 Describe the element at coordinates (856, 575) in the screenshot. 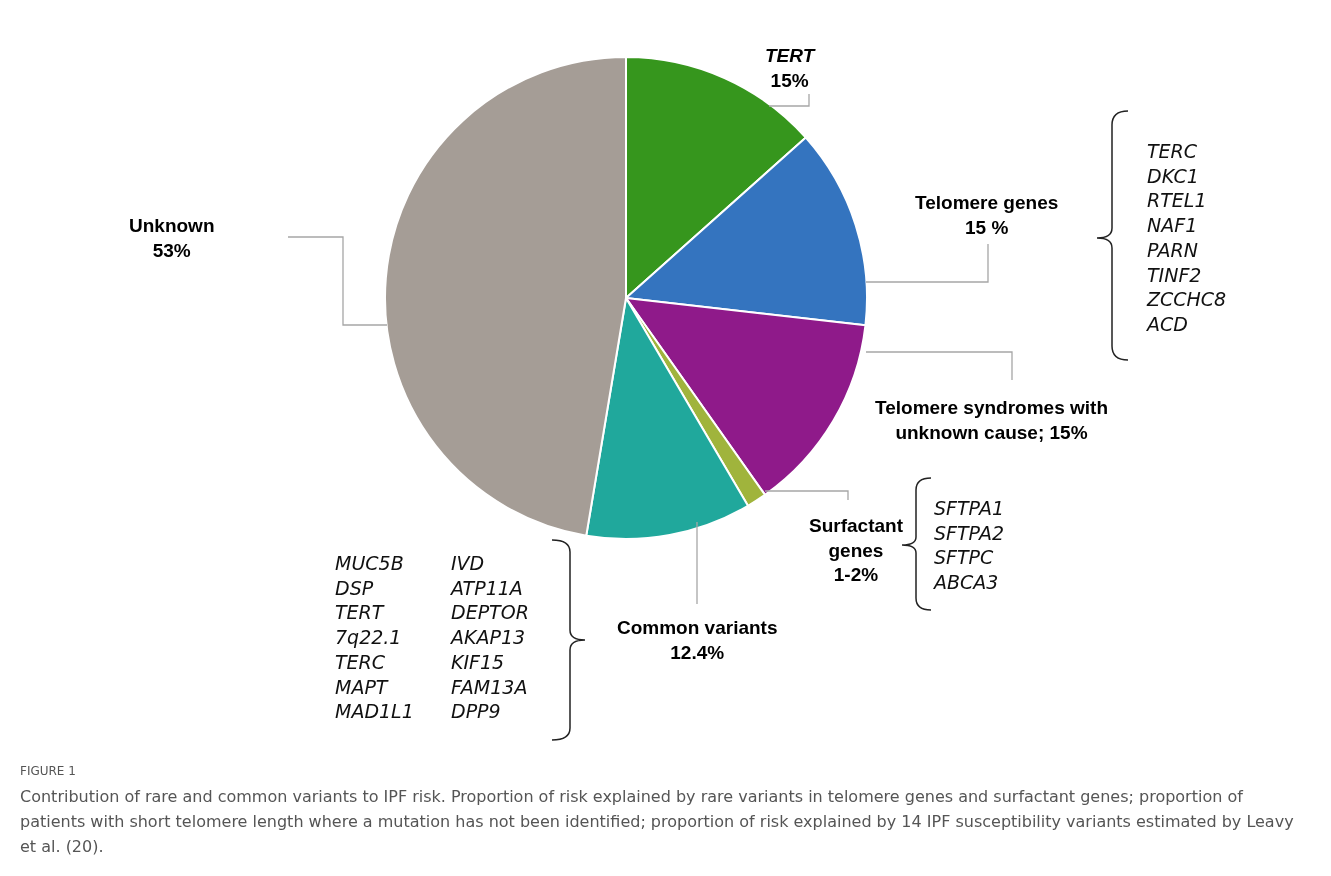

I see `data-label: 1-2%` at that location.